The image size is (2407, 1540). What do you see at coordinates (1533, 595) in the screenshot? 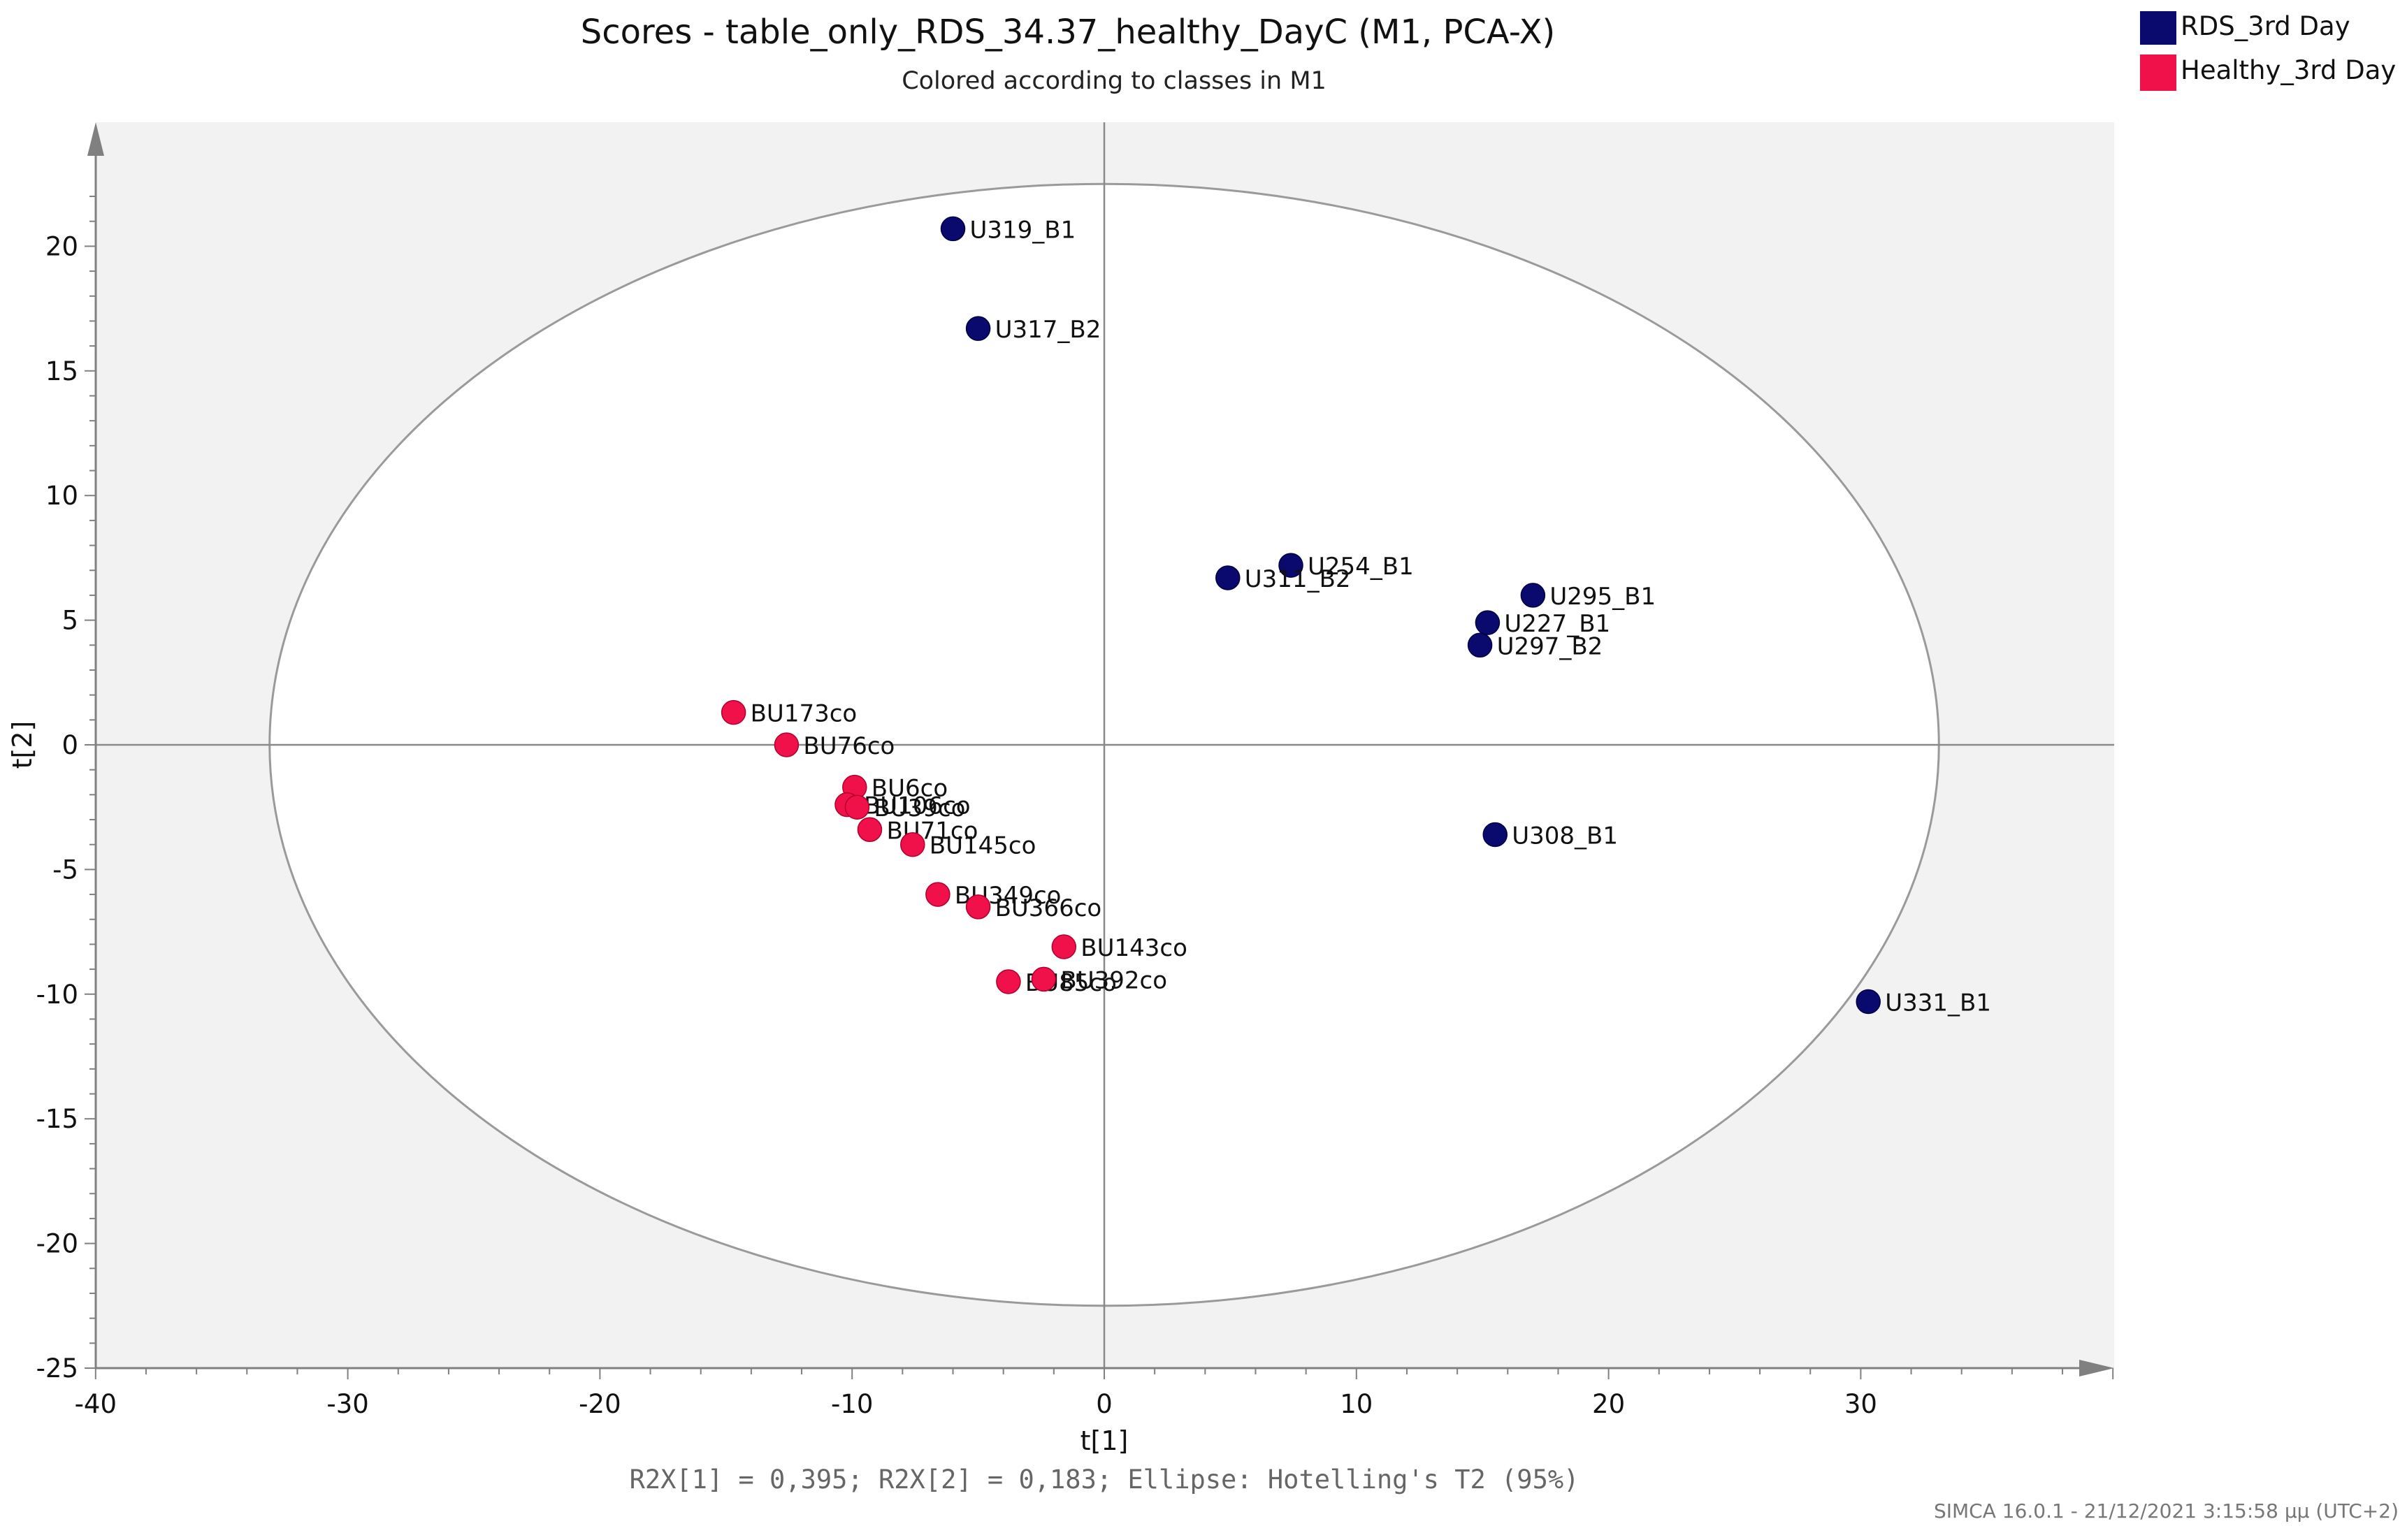
I see `point-U295_B1` at bounding box center [1533, 595].